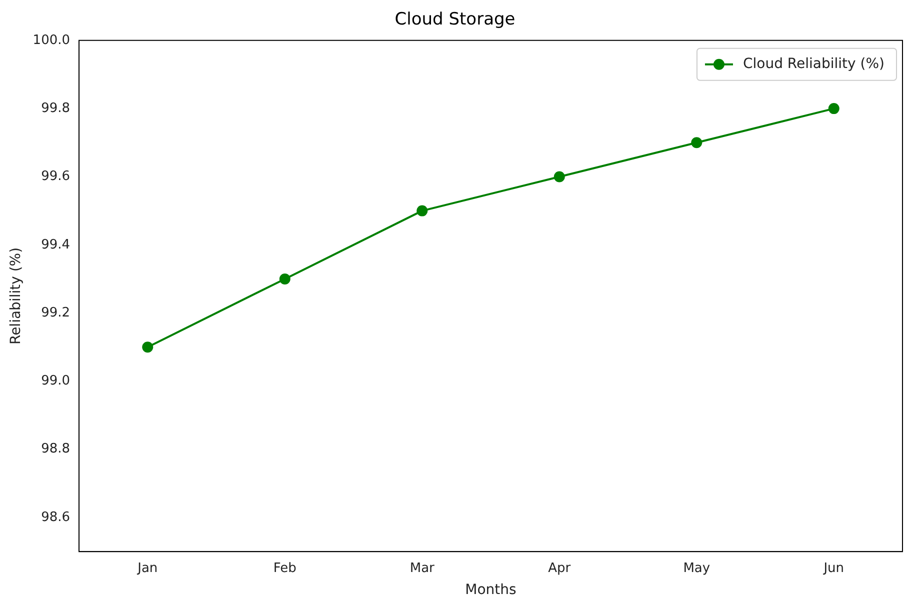 The width and height of the screenshot is (908, 601). What do you see at coordinates (55, 517) in the screenshot?
I see `y-tick-label: 98.6` at bounding box center [55, 517].